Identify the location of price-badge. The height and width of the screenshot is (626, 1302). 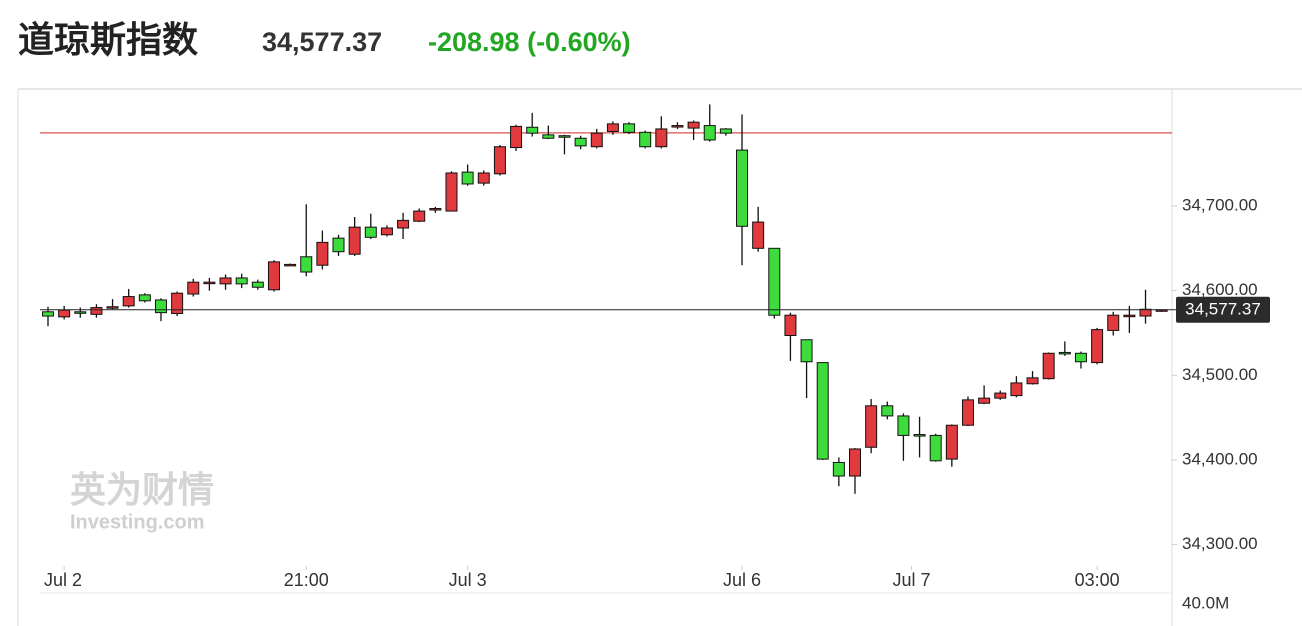
(1223, 309).